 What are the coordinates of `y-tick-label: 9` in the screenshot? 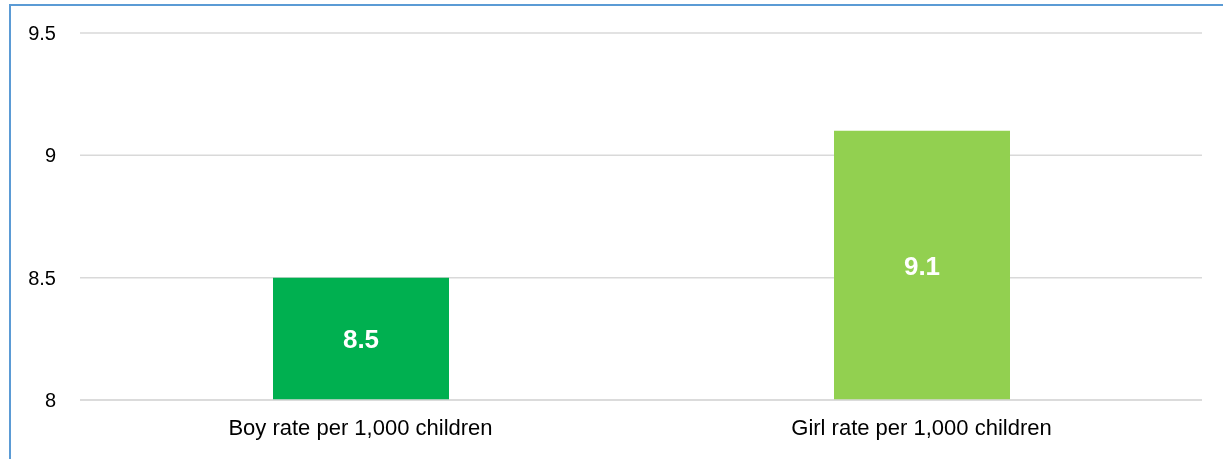 It's located at (50, 155).